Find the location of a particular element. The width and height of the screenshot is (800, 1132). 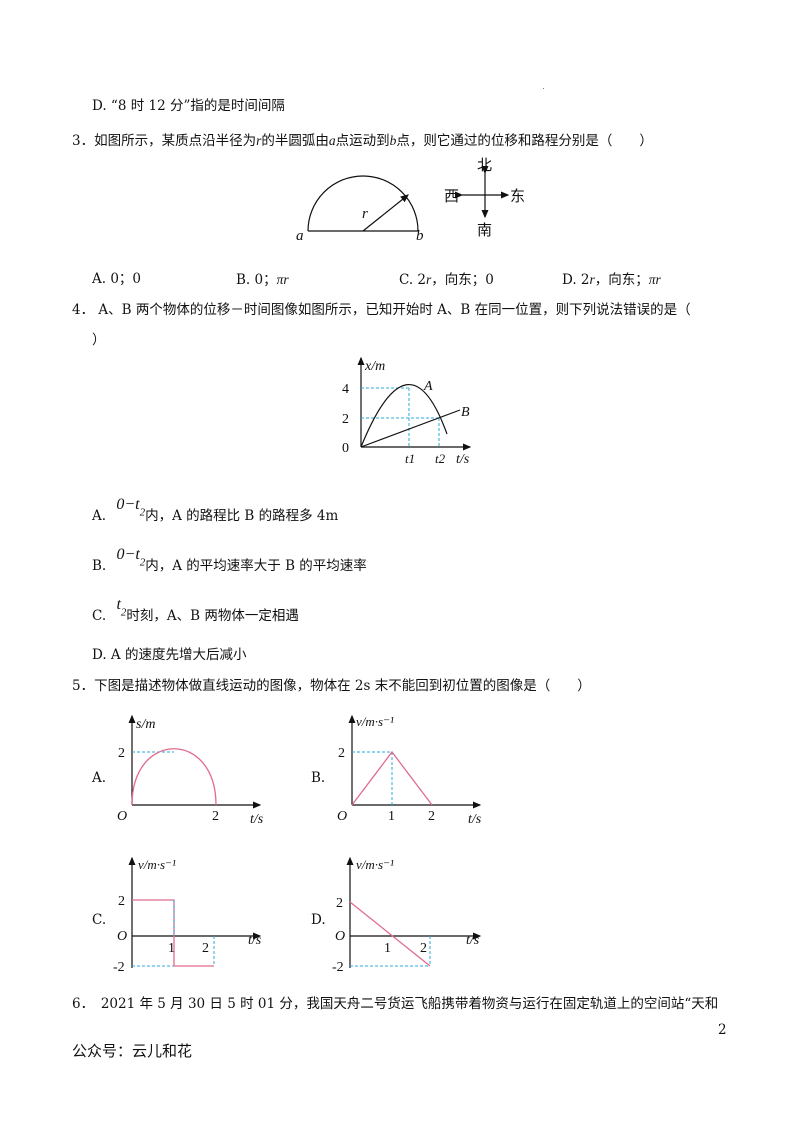

q5d-origin: O is located at coordinates (340, 936).